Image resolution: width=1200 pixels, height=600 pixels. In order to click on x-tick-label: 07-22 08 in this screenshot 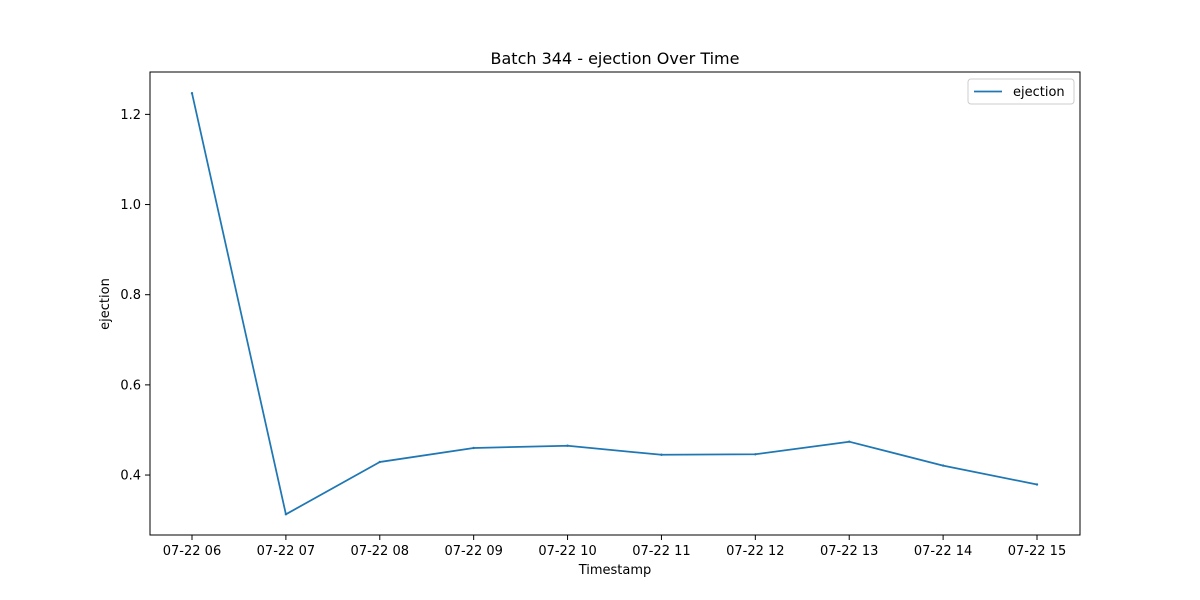, I will do `click(380, 551)`.